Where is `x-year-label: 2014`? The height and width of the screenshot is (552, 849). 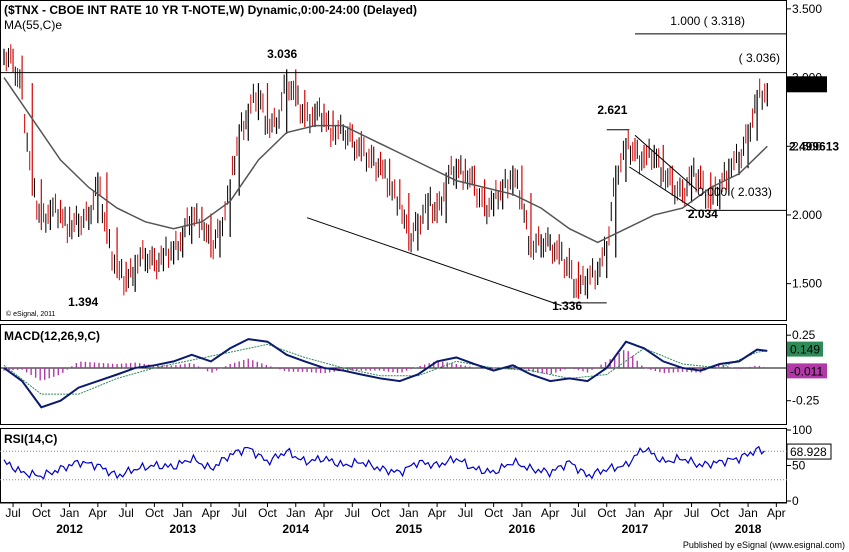
x-year-label: 2014 is located at coordinates (295, 529).